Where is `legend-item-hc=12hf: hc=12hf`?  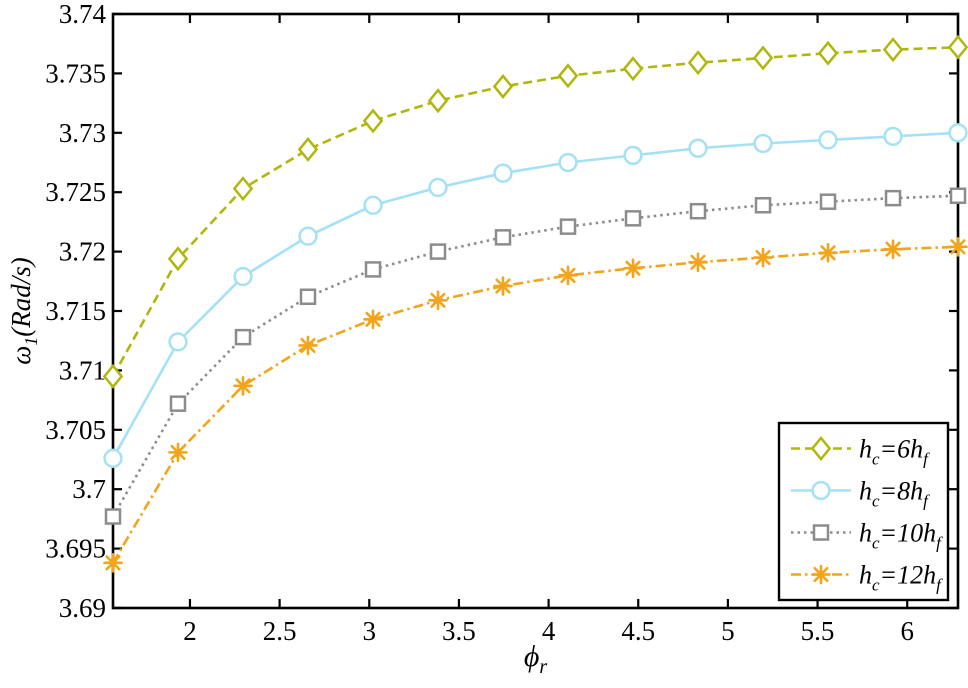 legend-item-hc=12hf: hc=12hf is located at coordinates (867, 578).